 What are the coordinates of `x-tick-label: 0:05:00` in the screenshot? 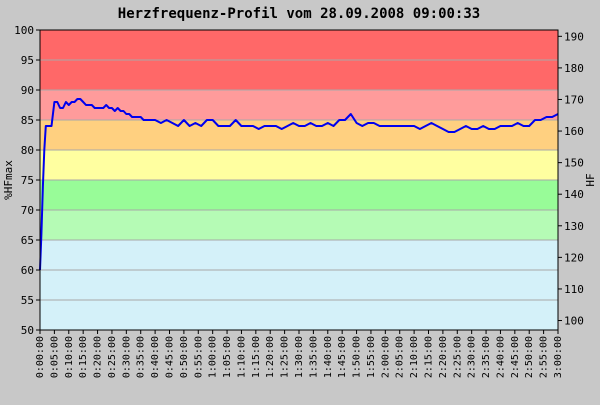 It's located at (54, 357).